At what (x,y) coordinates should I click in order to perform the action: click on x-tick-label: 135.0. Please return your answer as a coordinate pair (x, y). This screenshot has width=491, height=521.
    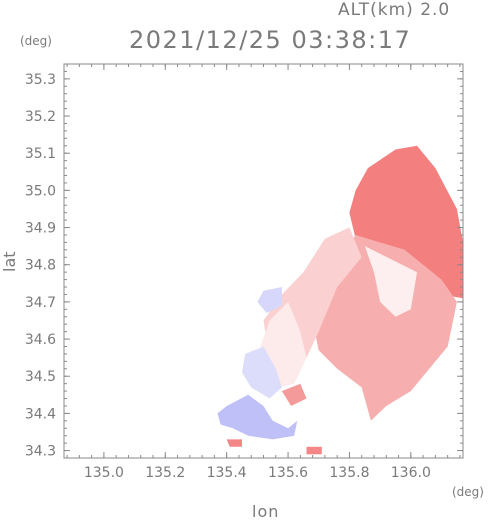
    Looking at the image, I should click on (104, 473).